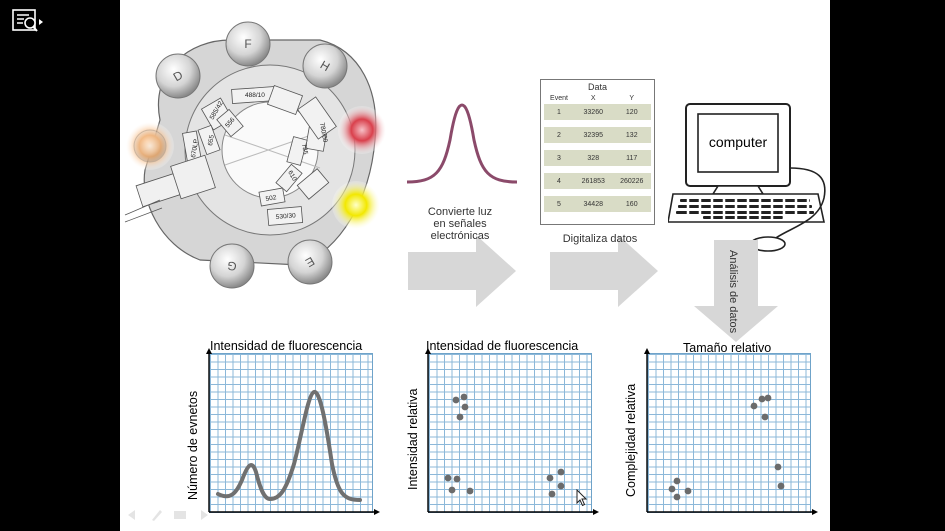  What do you see at coordinates (593, 204) in the screenshot?
I see `data-table-cell: 34428` at bounding box center [593, 204].